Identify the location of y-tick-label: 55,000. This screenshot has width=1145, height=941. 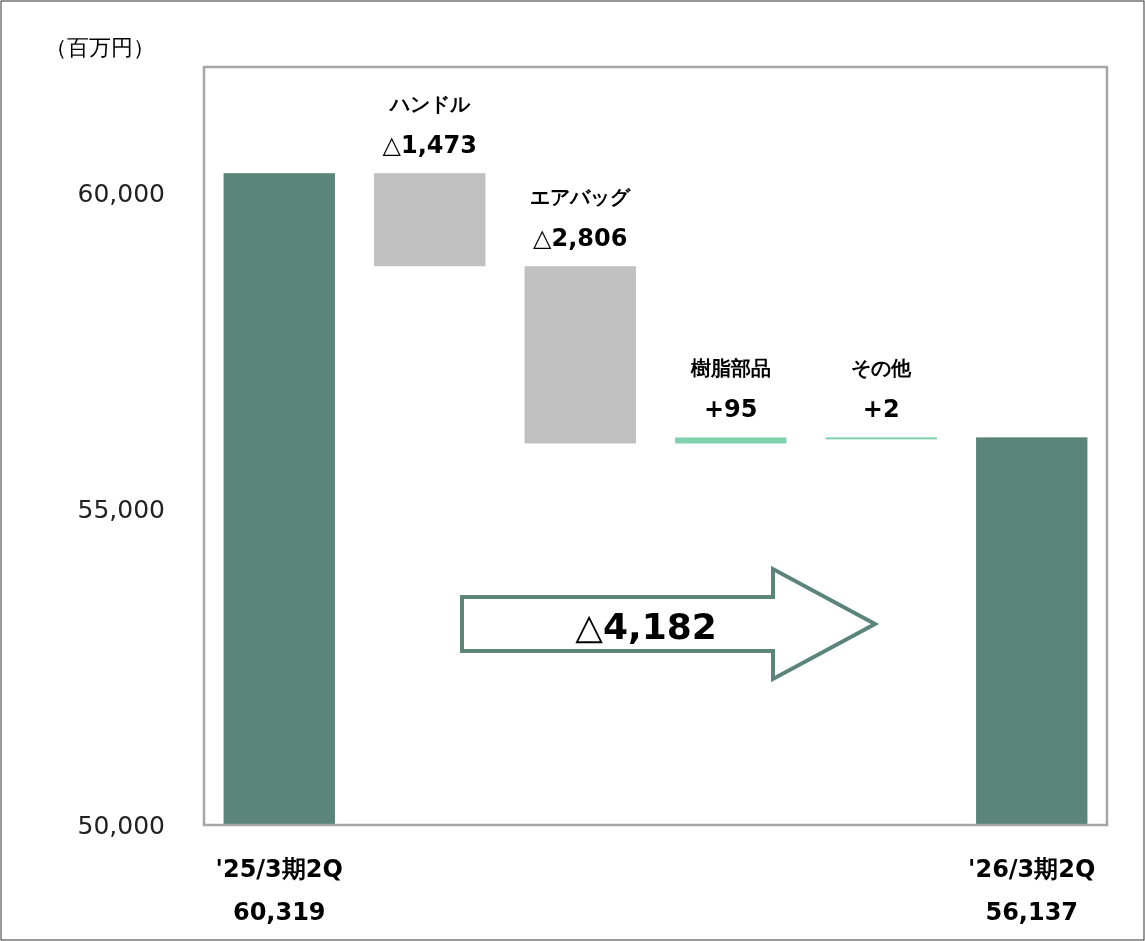
(121, 510).